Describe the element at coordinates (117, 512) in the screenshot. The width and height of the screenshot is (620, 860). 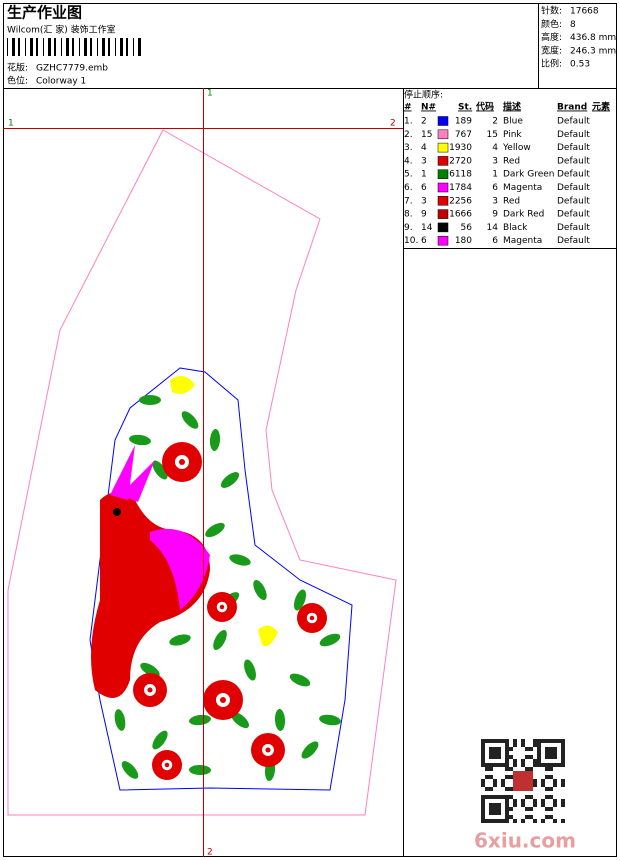
I see `rabbit-eye` at that location.